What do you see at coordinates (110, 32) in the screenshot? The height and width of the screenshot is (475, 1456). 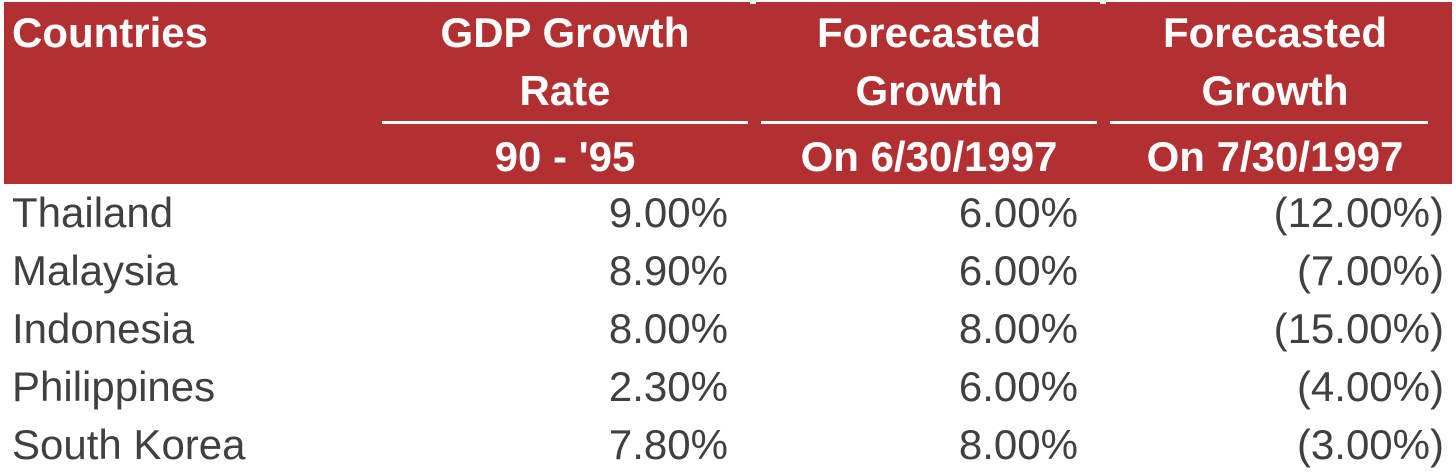 I see `header-countries: Countries` at bounding box center [110, 32].